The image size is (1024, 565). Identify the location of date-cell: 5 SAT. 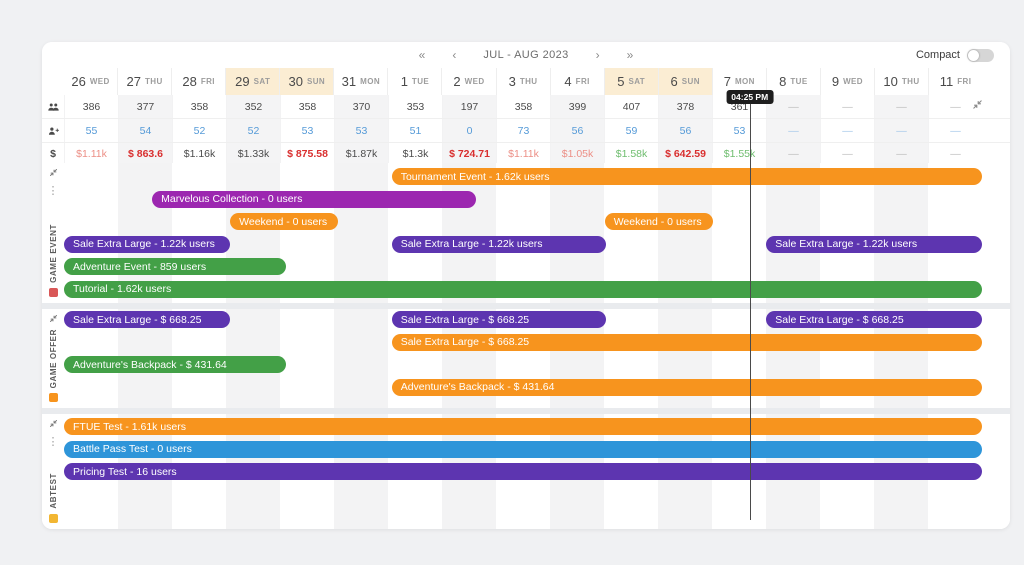
(630, 81).